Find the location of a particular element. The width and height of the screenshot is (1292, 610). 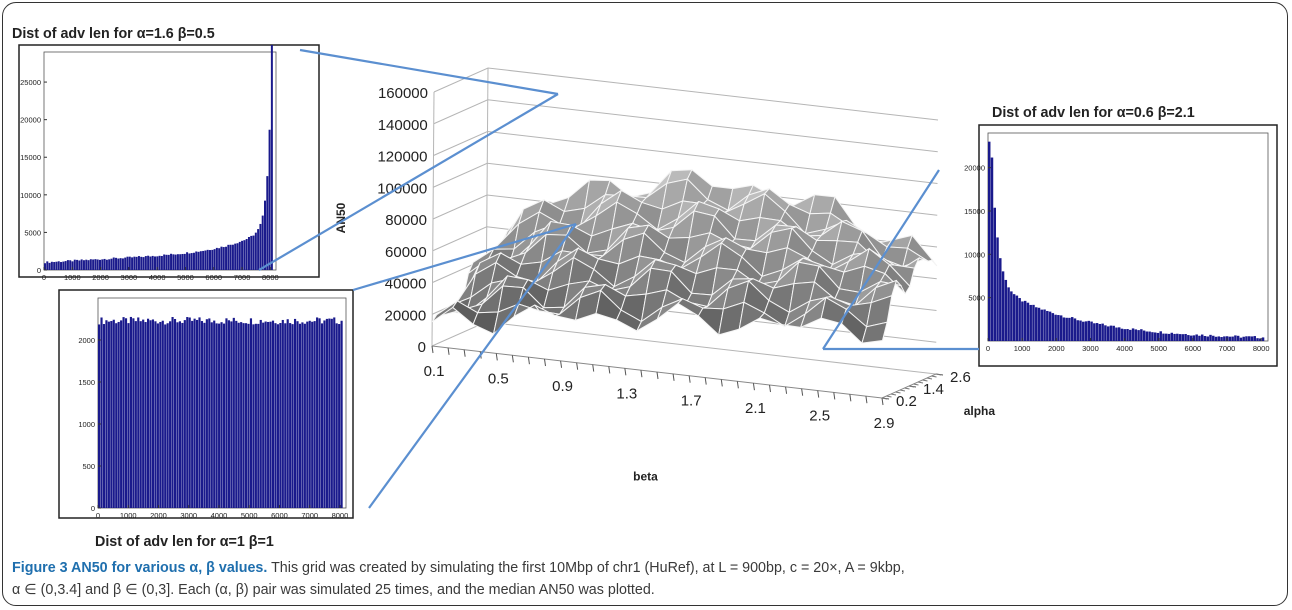

inset-x-tick-label: 3000 is located at coordinates (188, 515).